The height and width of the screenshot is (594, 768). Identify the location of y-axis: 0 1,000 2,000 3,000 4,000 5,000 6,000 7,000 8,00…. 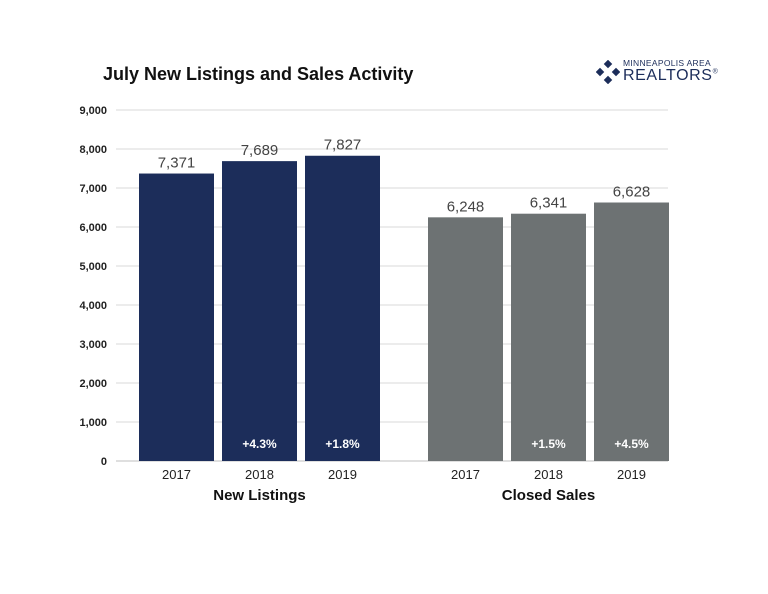
(93, 286).